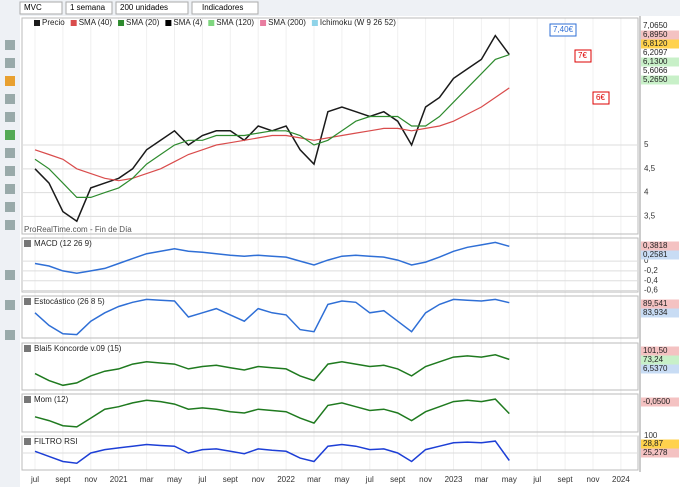 The width and height of the screenshot is (680, 487). What do you see at coordinates (655, 43) in the screenshot?
I see `readout: 6,8120` at bounding box center [655, 43].